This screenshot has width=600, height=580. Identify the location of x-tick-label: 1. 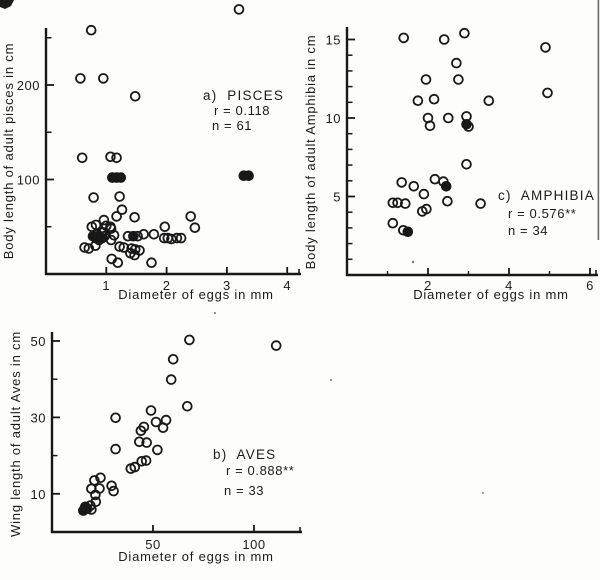
(106, 285).